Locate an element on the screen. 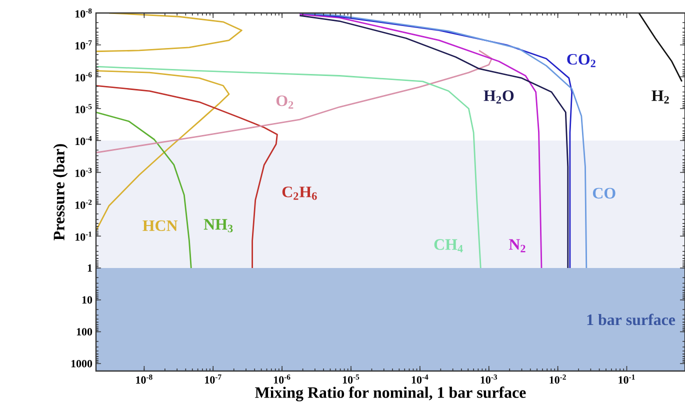 The height and width of the screenshot is (420, 685). y-tick-label: 10$^{-3}$ is located at coordinates (84, 172).